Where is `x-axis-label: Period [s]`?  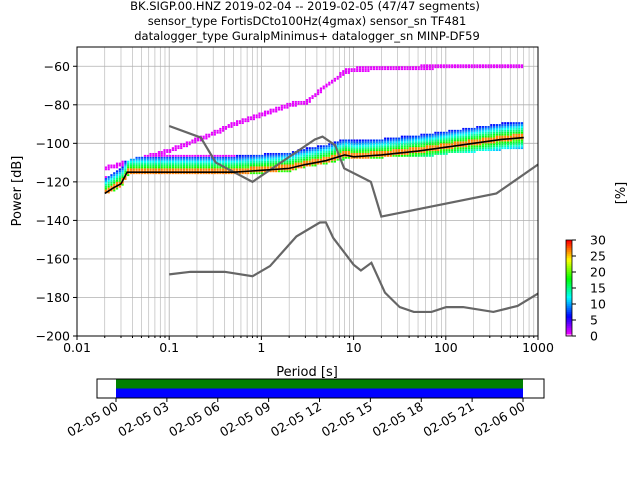 x-axis-label: Period [s] is located at coordinates (307, 372).